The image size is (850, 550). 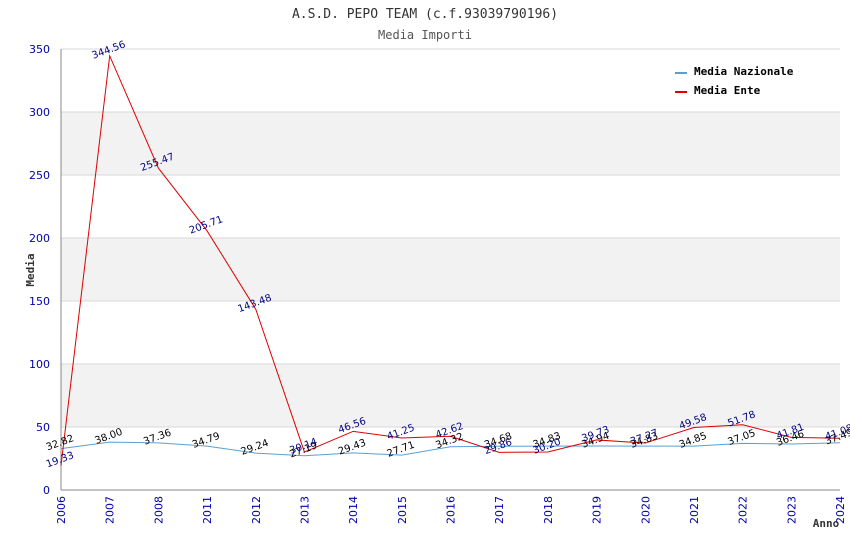 I want to click on chart-title: A.S.D. PEPO TEAM (c.f.93039790196), so click(x=425, y=14).